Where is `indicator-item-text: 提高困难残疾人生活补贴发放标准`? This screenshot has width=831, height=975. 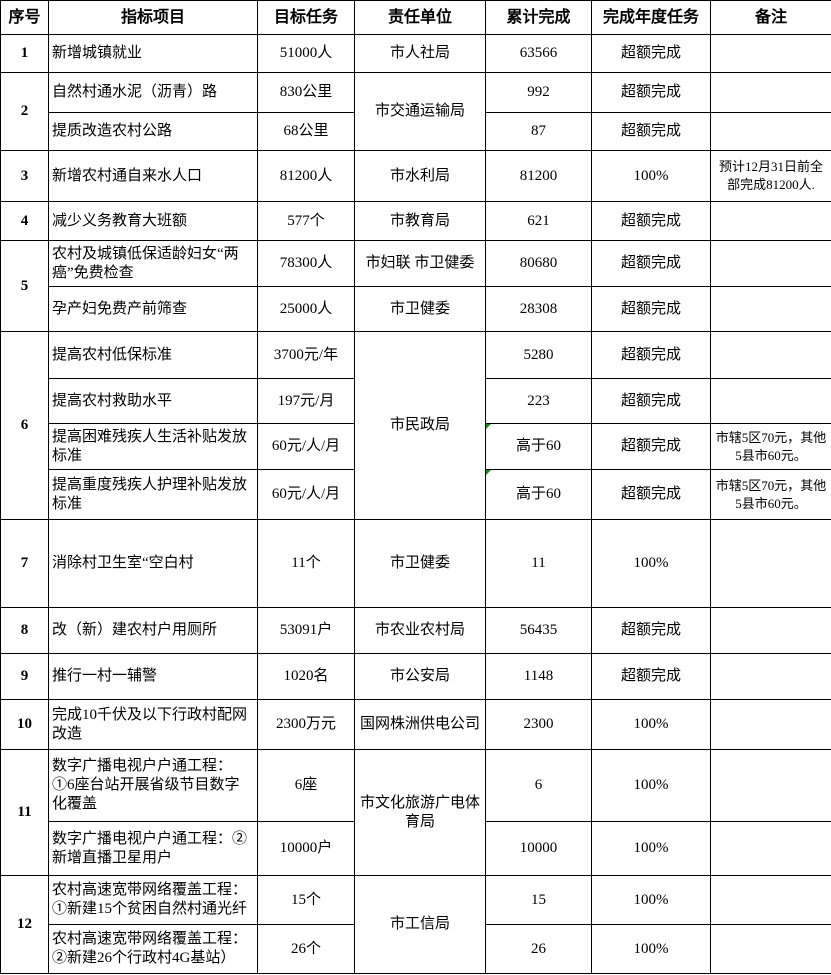 indicator-item-text: 提高困难残疾人生活补贴发放标准 is located at coordinates (150, 446).